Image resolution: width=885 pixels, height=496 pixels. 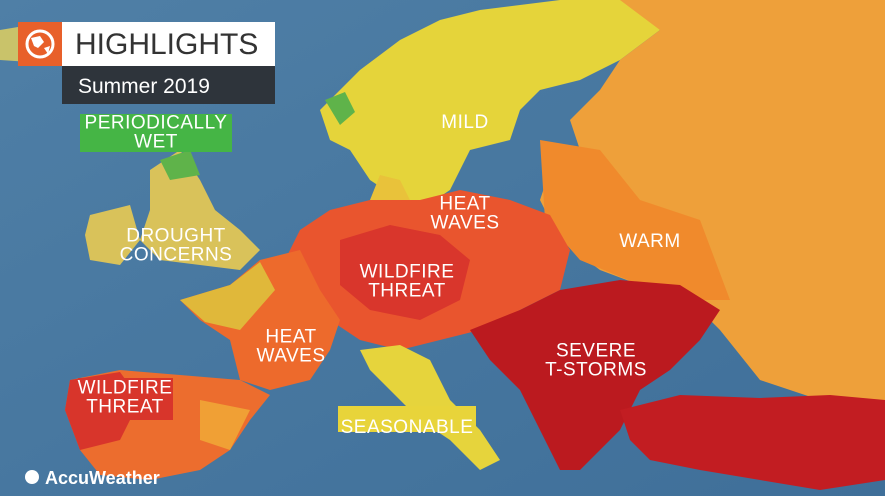 I want to click on footer-logo: AccuWeather, so click(x=92, y=478).